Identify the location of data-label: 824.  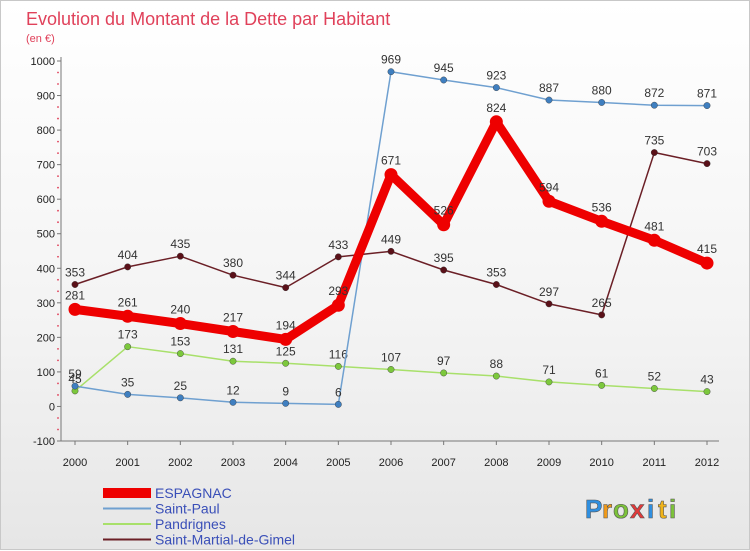
(496, 108).